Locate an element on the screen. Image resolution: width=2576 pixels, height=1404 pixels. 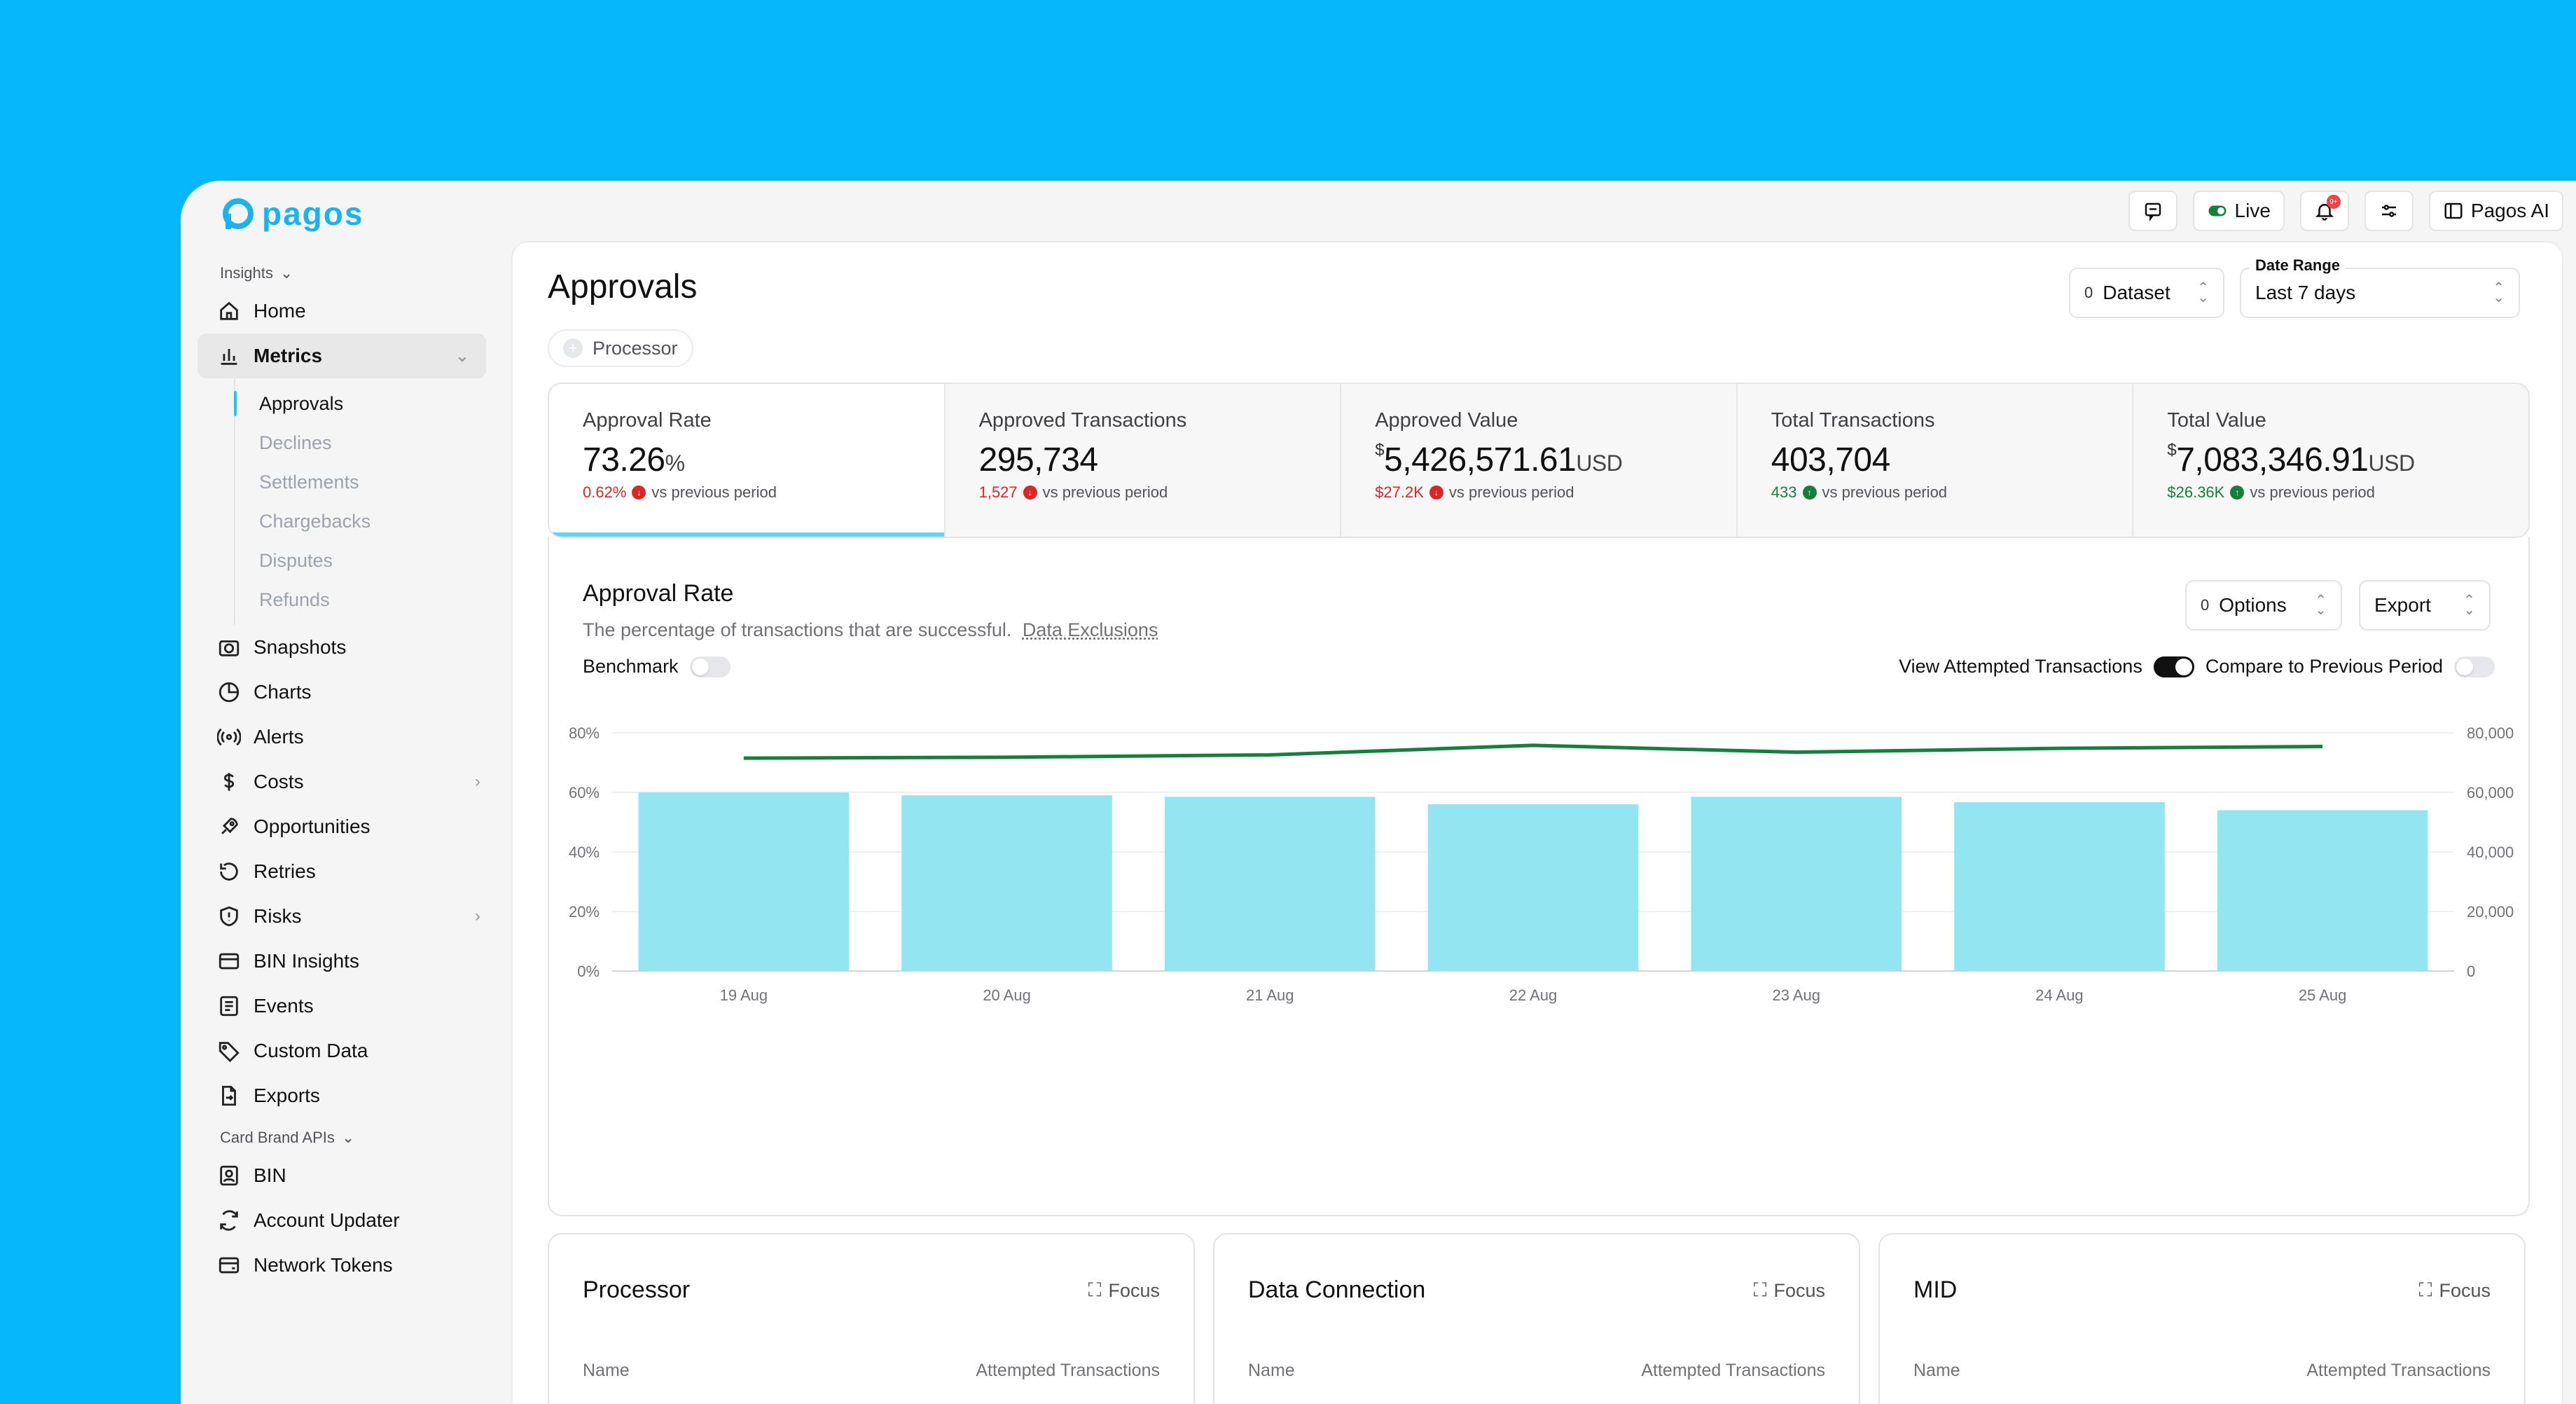
camera-icon is located at coordinates (230, 648).